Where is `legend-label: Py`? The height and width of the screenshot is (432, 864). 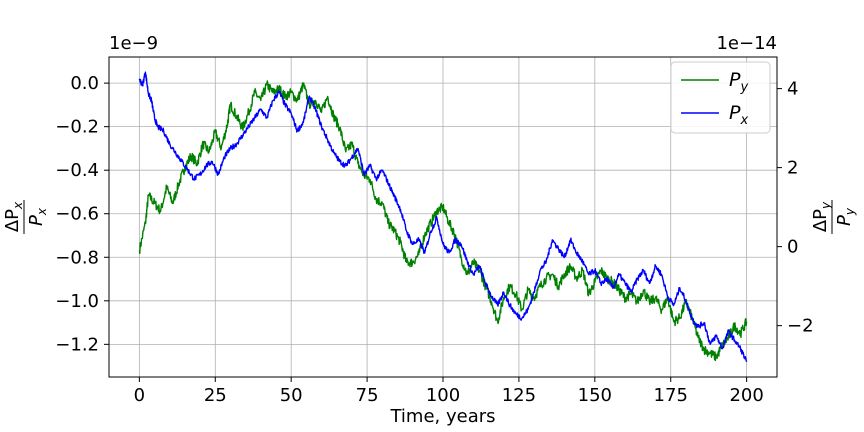 legend-label: Py is located at coordinates (738, 82).